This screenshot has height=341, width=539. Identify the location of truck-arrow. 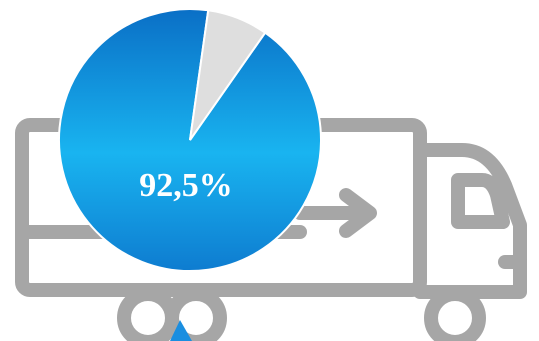
(335, 213).